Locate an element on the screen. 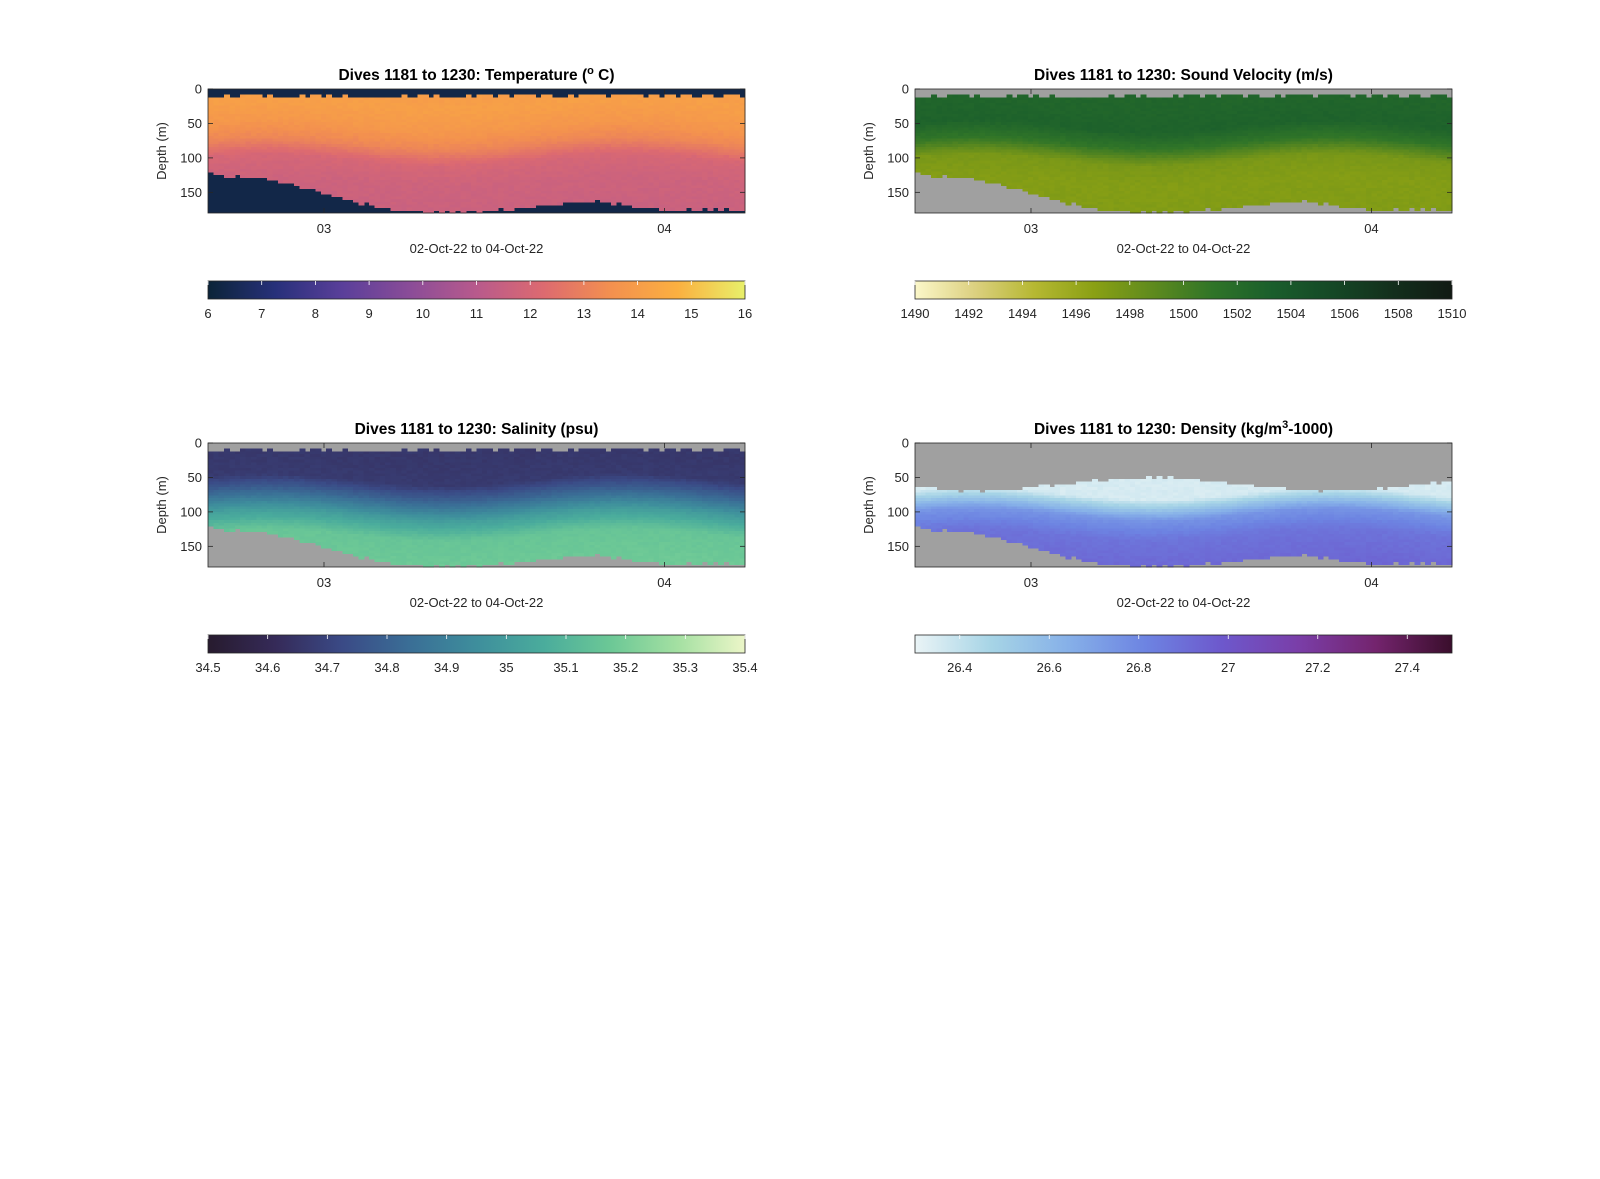 The width and height of the screenshot is (1600, 1179). chart-title-superscript: o is located at coordinates (590, 71).